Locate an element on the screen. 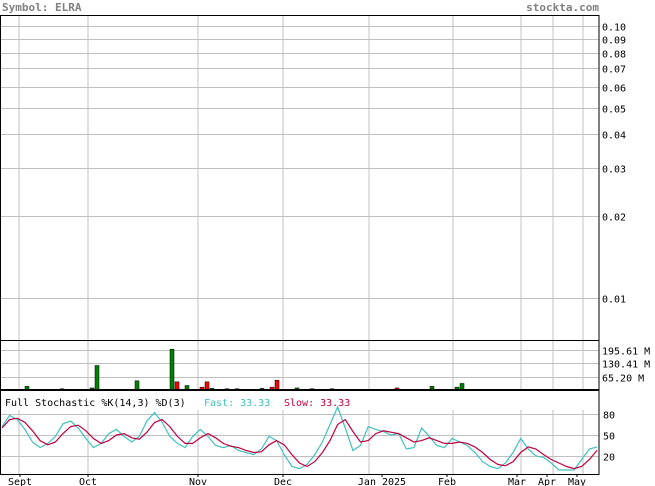 Image resolution: width=655 pixels, height=486 pixels. slow-line is located at coordinates (299, 443).